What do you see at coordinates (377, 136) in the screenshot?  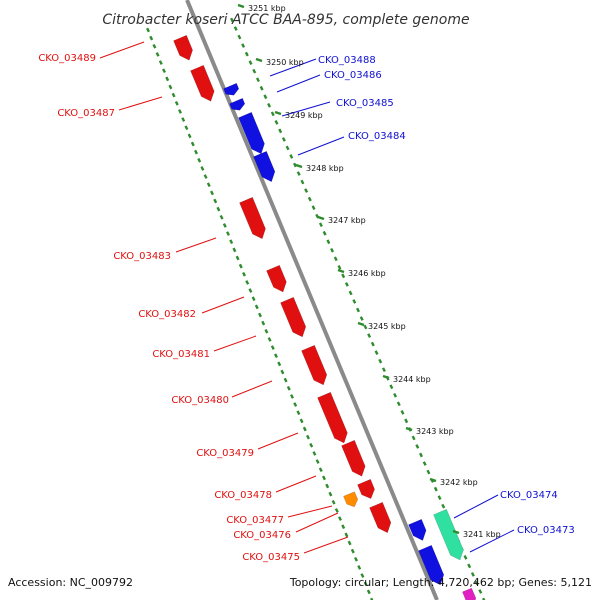 I see `forward-gene-label: CKO_03484` at bounding box center [377, 136].